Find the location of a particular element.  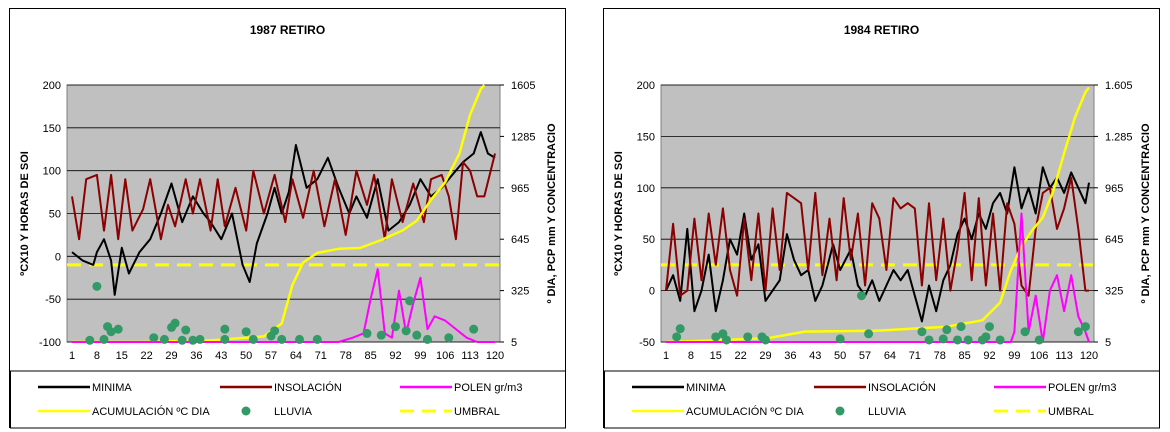

x-tick-label: 85 is located at coordinates (964, 356).